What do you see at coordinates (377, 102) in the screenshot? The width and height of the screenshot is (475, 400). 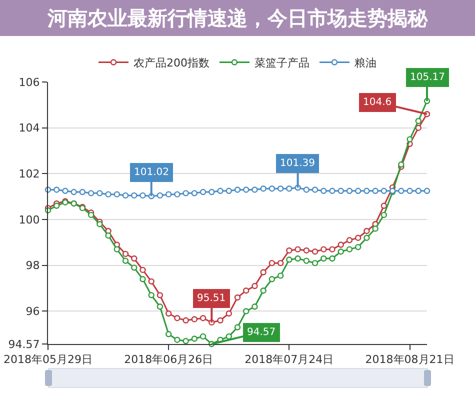 I see `annotation: 104.6` at bounding box center [377, 102].